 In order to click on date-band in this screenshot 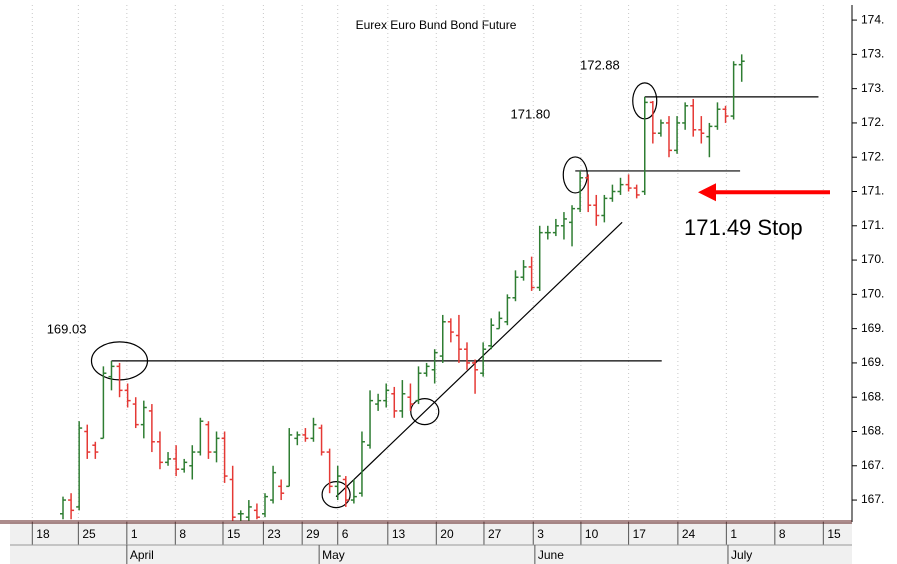, I will do `click(431, 543)`.